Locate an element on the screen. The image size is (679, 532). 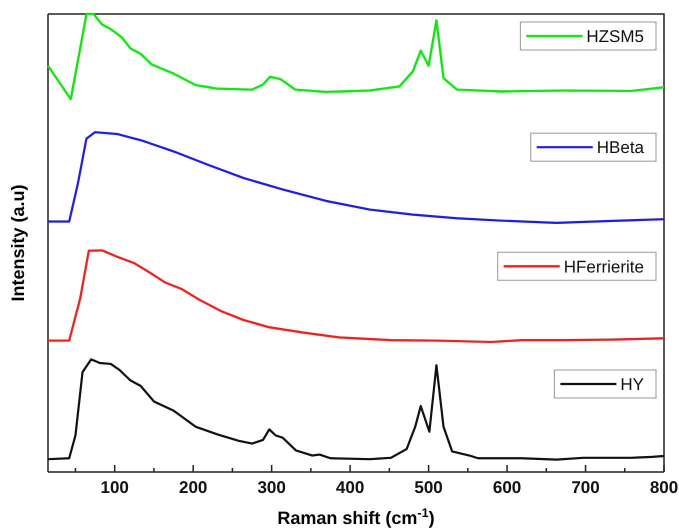
x-tick-label: 300 is located at coordinates (271, 488).